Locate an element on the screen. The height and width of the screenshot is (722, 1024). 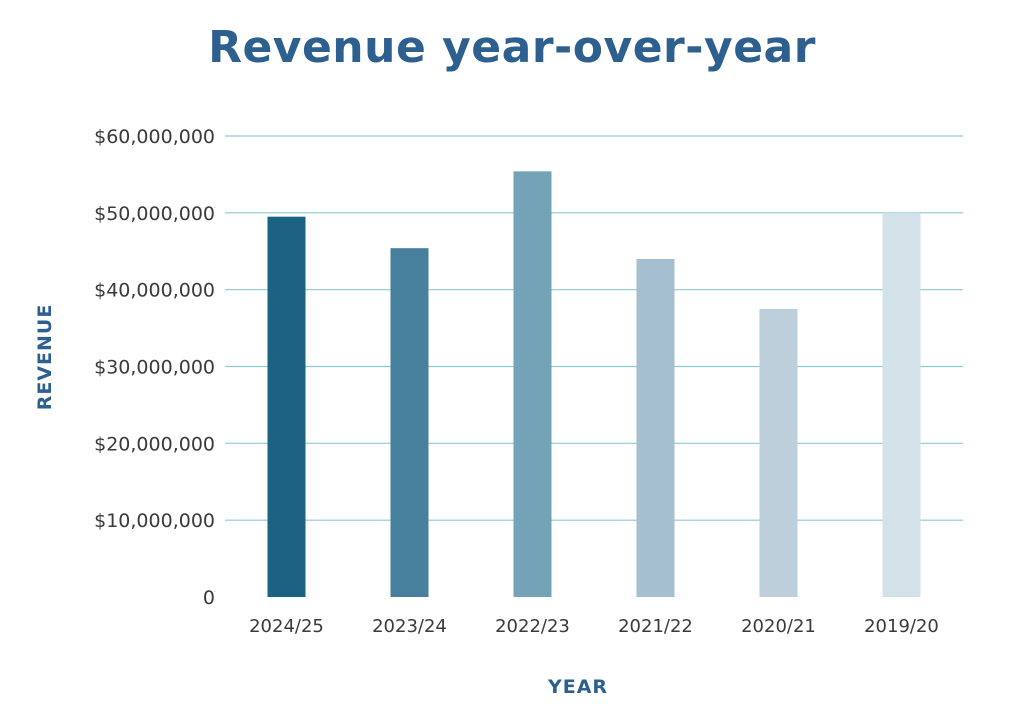
chart-title: Revenue year-over-year is located at coordinates (512, 47).